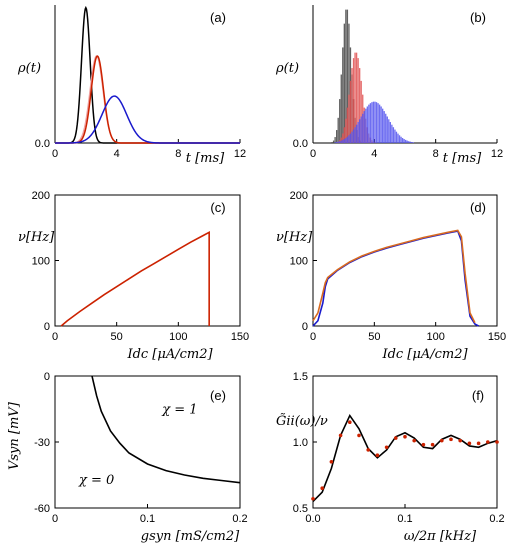 This screenshot has height=550, width=507. I want to click on panel-b: 0 4 8 12 0.0 (b) ρ(t) t [ms], so click(389, 85).